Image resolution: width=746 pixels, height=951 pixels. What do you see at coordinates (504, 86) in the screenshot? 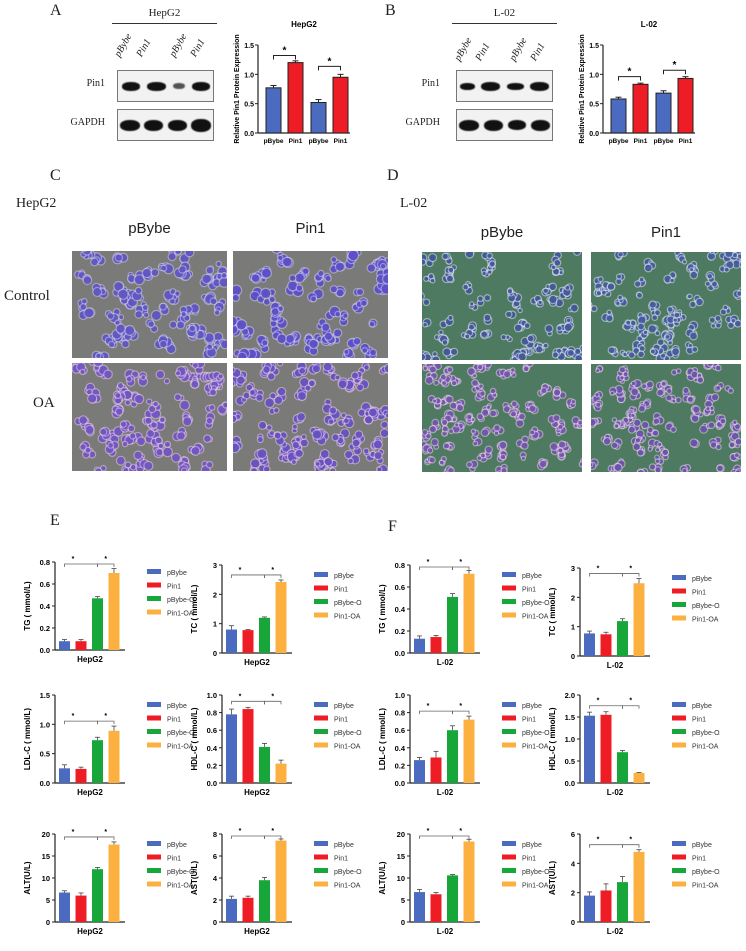
I see `western-blot-pin1` at bounding box center [504, 86].